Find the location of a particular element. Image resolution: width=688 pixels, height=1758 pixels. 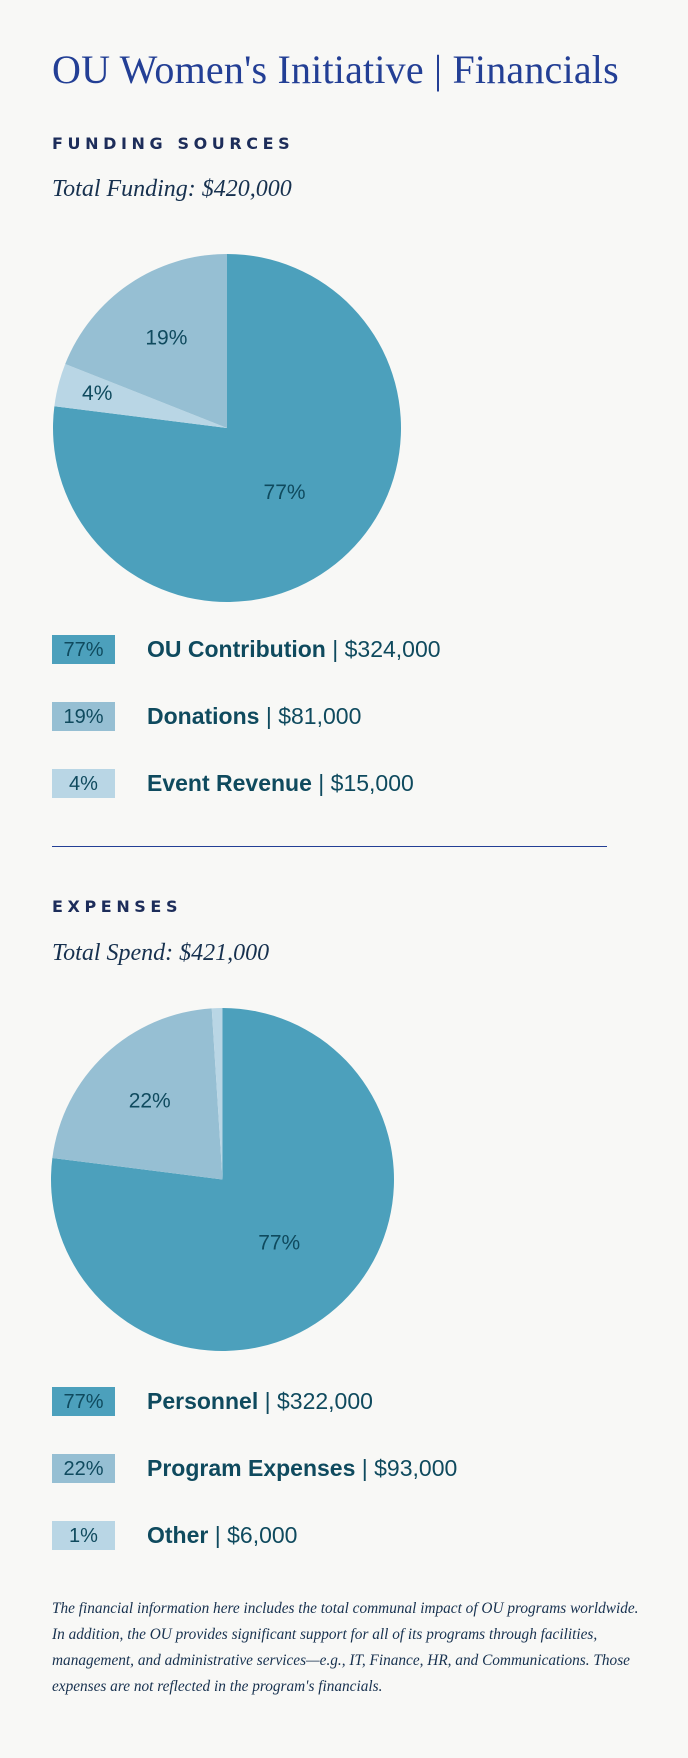

slice-label: 4% is located at coordinates (97, 393).